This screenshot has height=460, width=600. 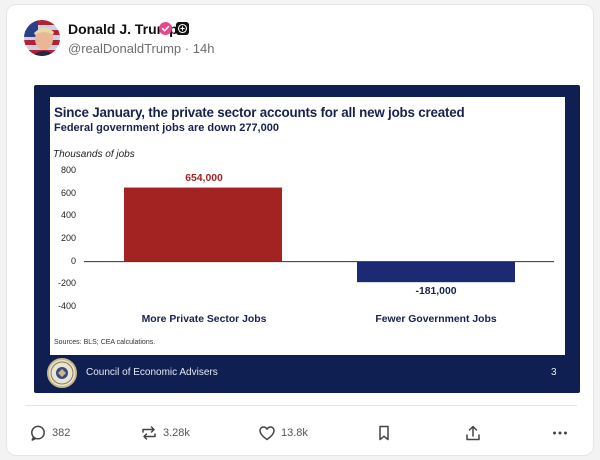 I want to click on plus-badge-icon, so click(x=182, y=28).